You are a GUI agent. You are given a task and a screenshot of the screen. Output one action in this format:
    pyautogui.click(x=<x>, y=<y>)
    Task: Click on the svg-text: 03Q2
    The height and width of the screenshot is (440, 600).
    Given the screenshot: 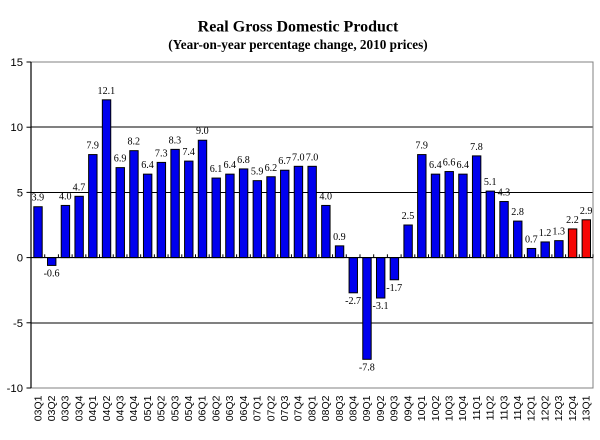 What is the action you would take?
    pyautogui.click(x=52, y=408)
    